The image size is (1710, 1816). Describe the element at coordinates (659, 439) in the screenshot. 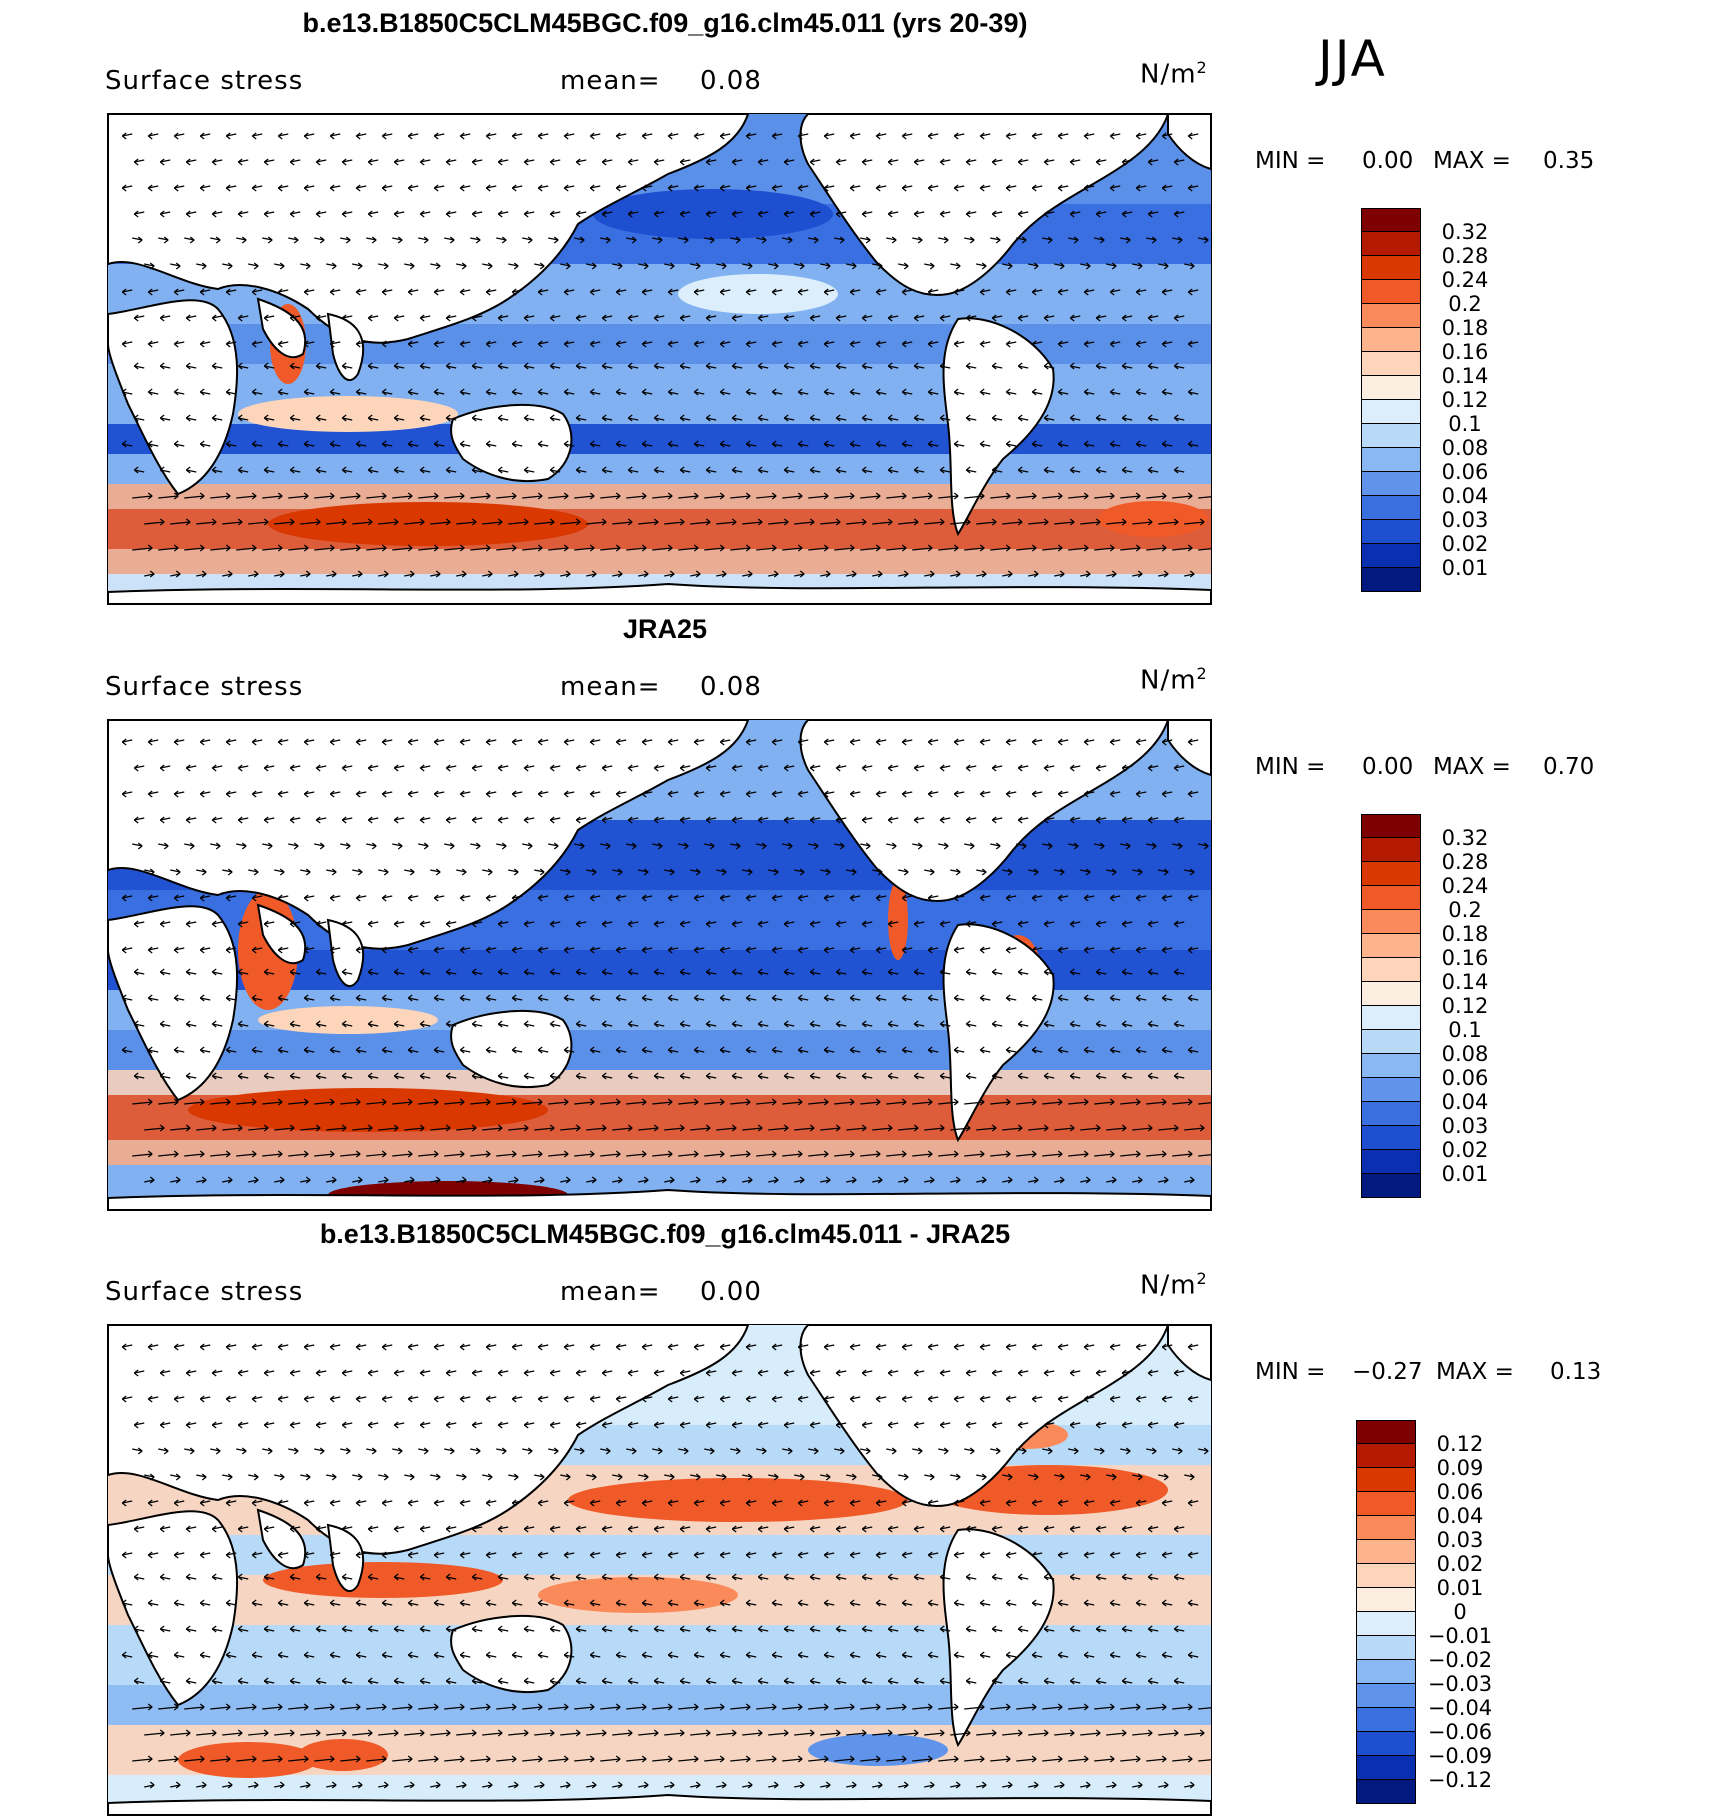

I see `stress-band` at that location.